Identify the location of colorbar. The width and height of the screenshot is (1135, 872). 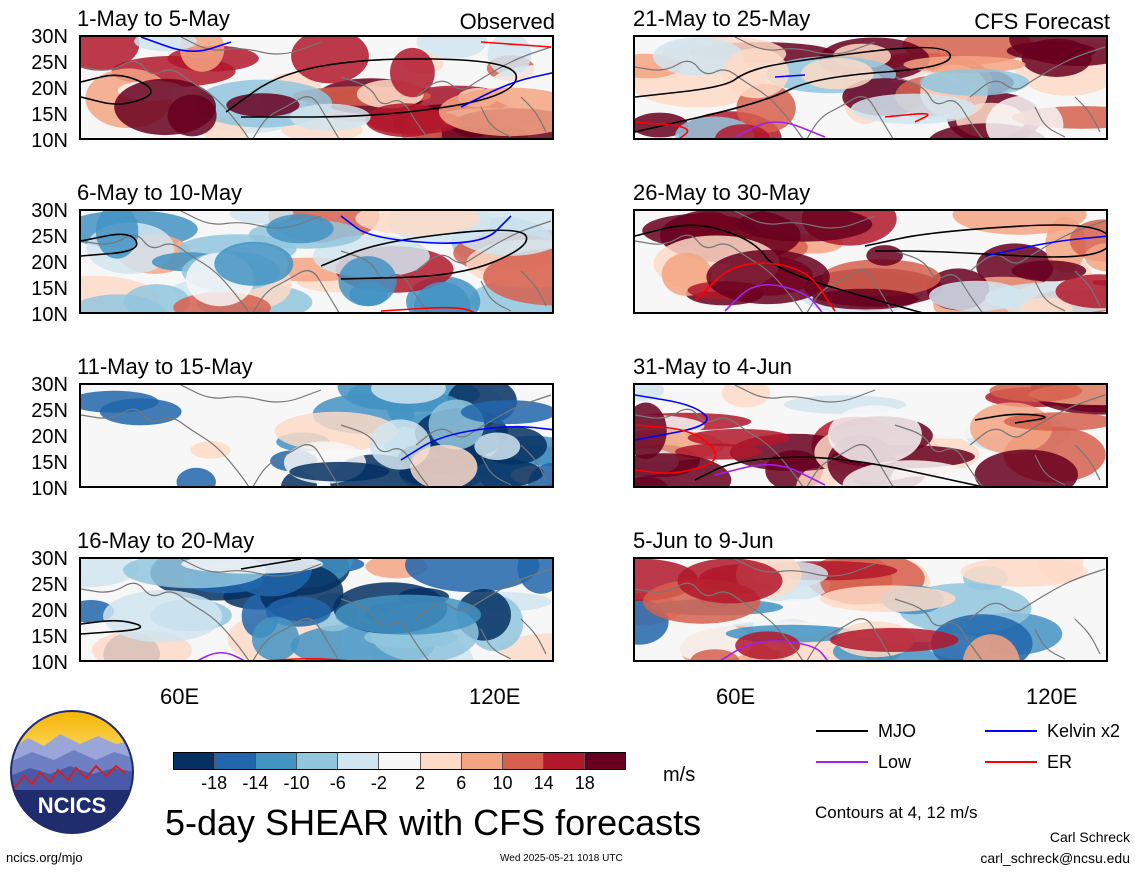
(399, 761).